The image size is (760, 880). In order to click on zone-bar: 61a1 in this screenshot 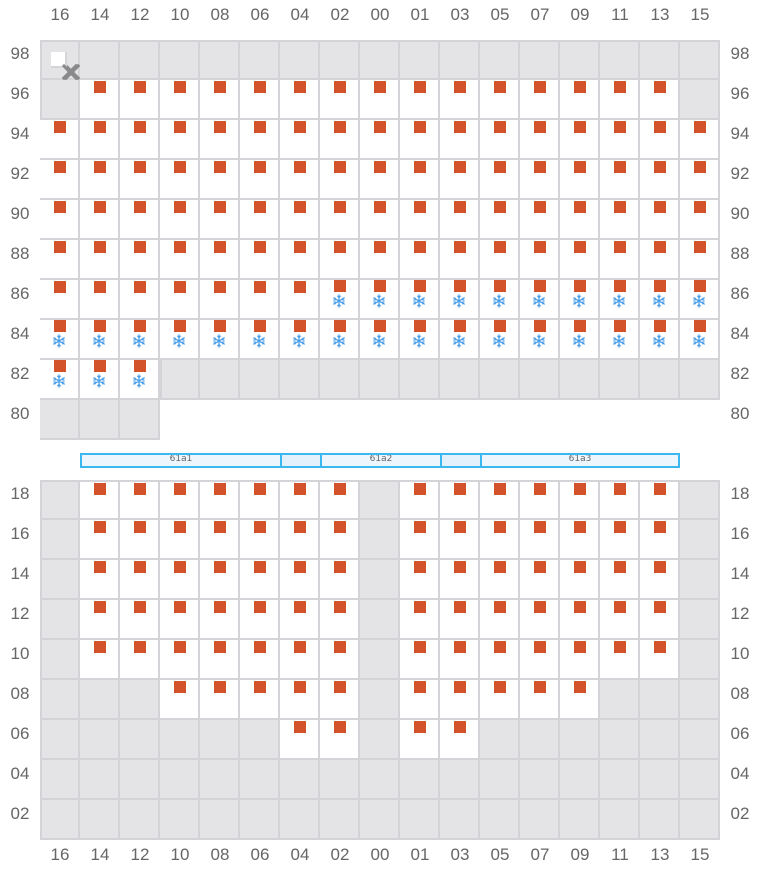, I will do `click(180, 460)`.